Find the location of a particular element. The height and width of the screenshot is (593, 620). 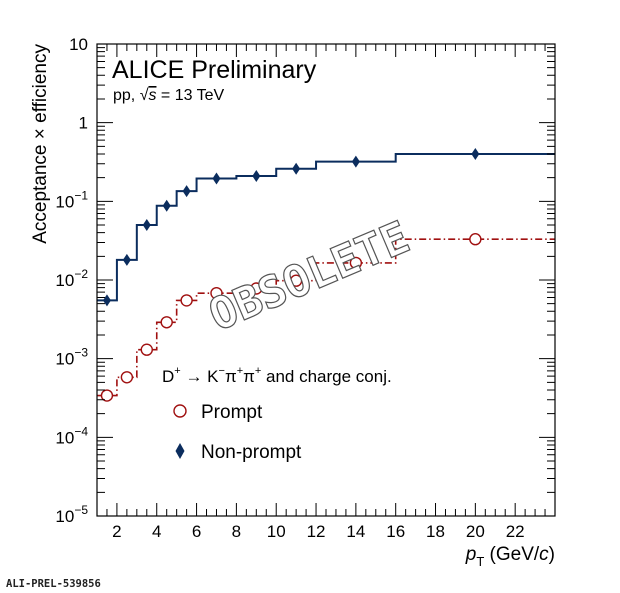

x-tick-label: 12 is located at coordinates (316, 531).